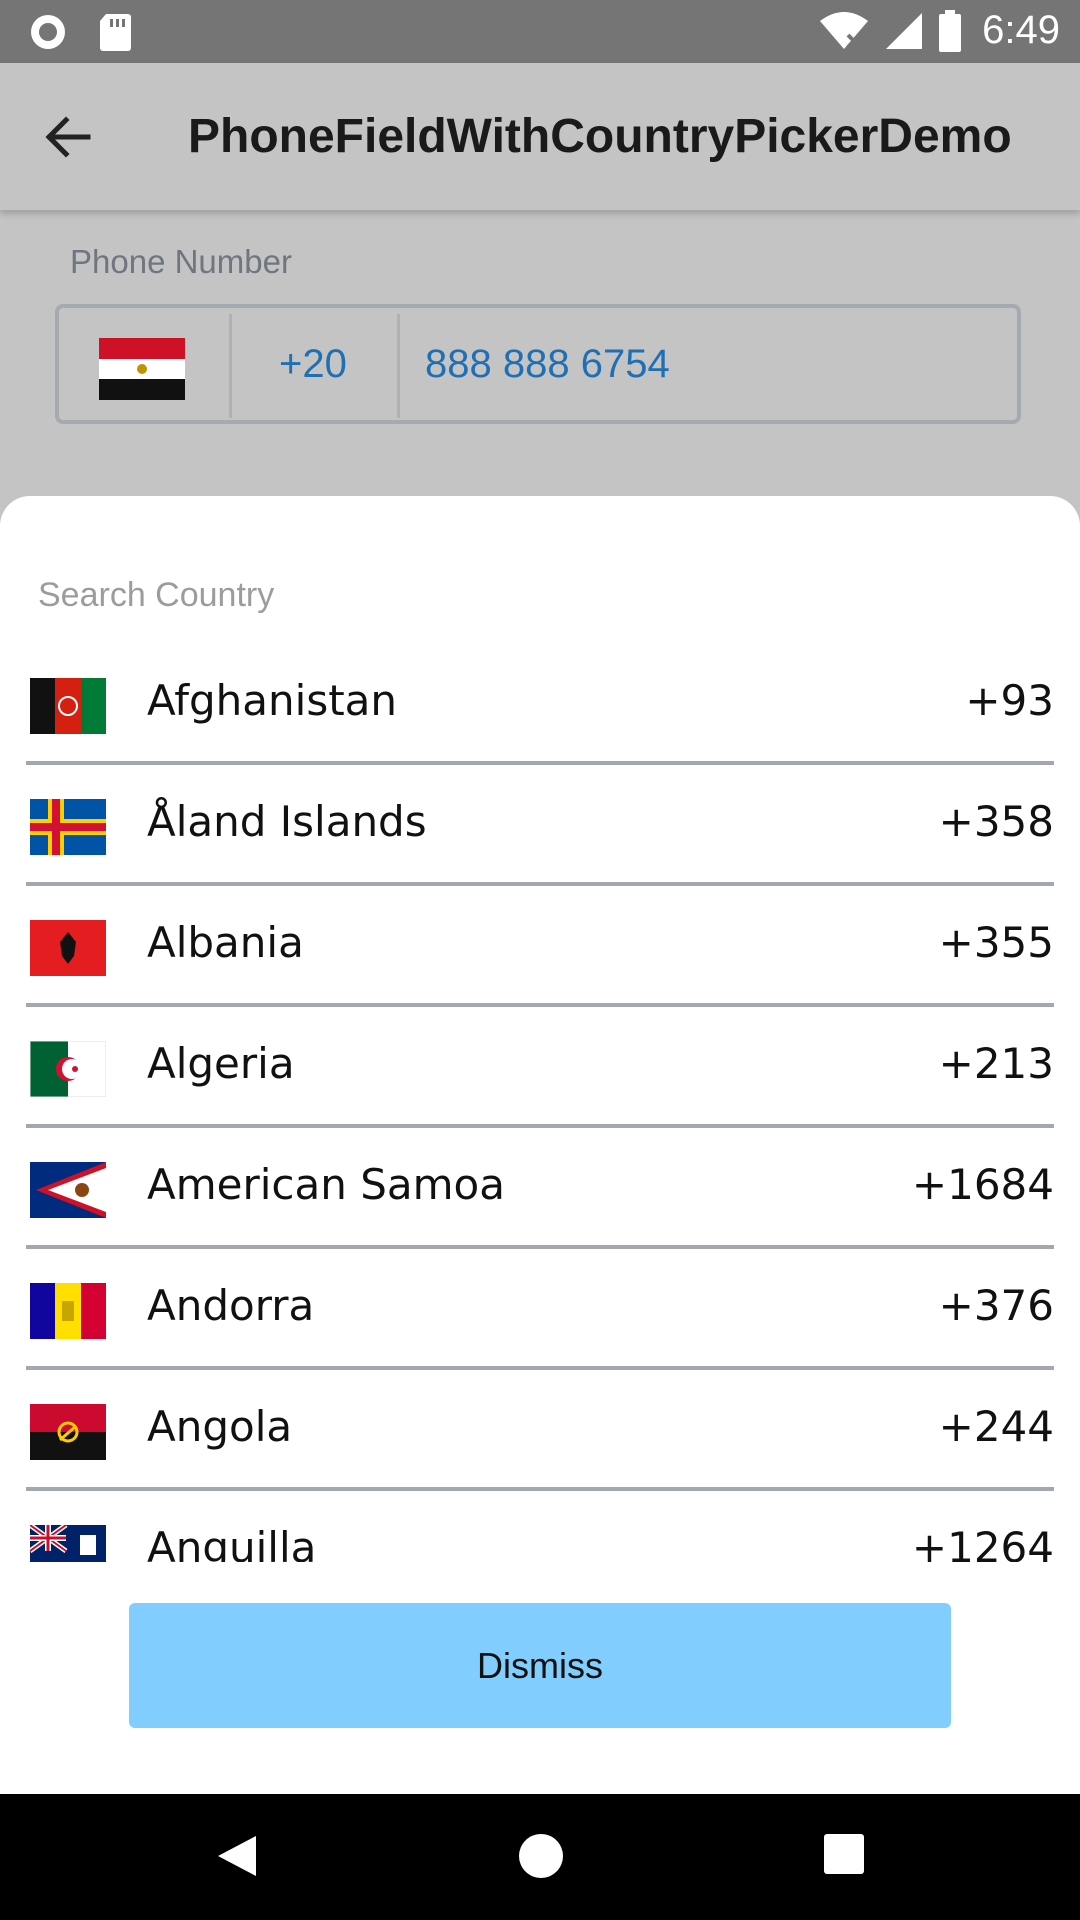 The height and width of the screenshot is (1920, 1080). I want to click on app-bar: PhoneFieldWithCountryPickerDemo, so click(540, 136).